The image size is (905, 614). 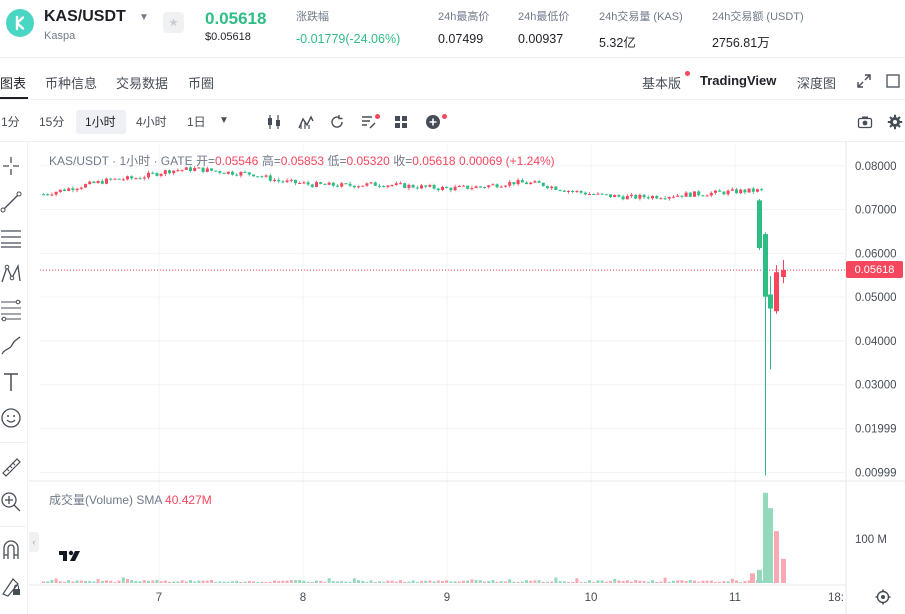 I want to click on timeframe-1d: 1日, so click(x=196, y=122).